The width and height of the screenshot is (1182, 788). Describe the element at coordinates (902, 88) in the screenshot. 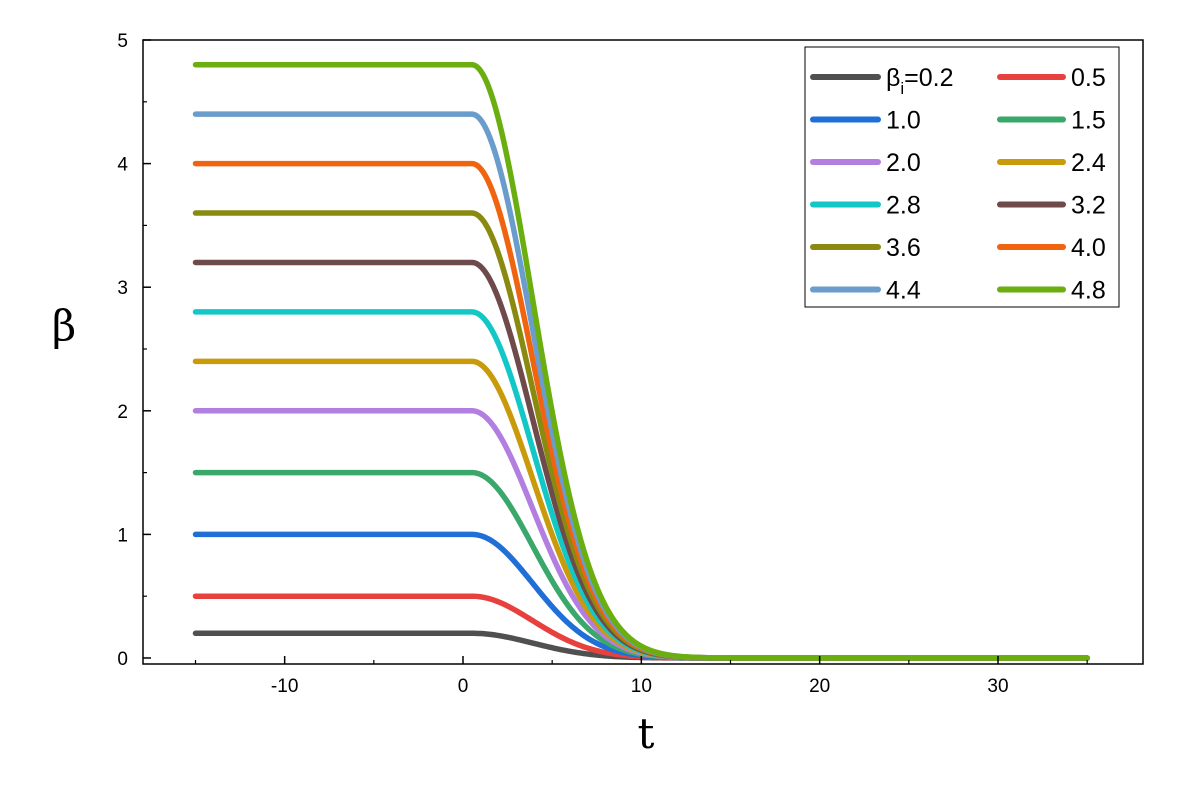

I see `legend-prefix-sub: i` at that location.